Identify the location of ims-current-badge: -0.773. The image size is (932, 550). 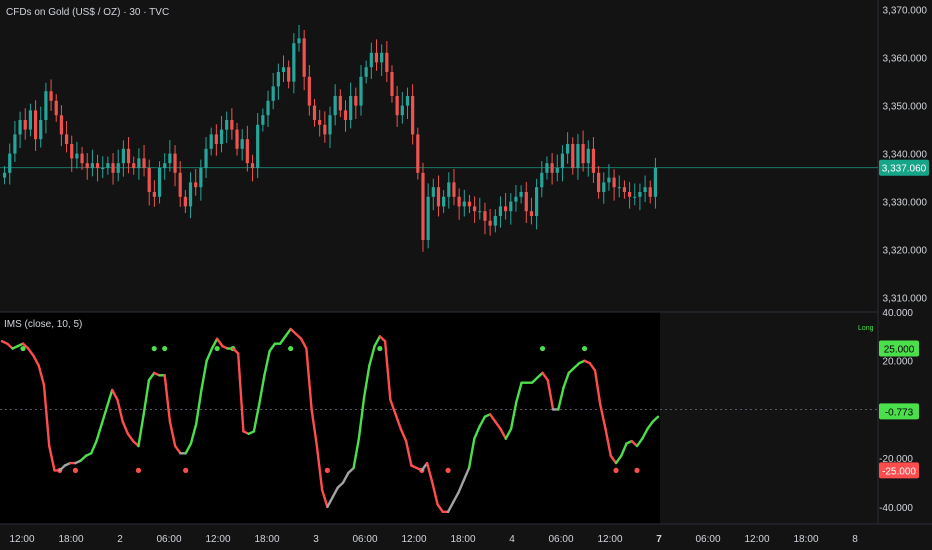
(899, 411).